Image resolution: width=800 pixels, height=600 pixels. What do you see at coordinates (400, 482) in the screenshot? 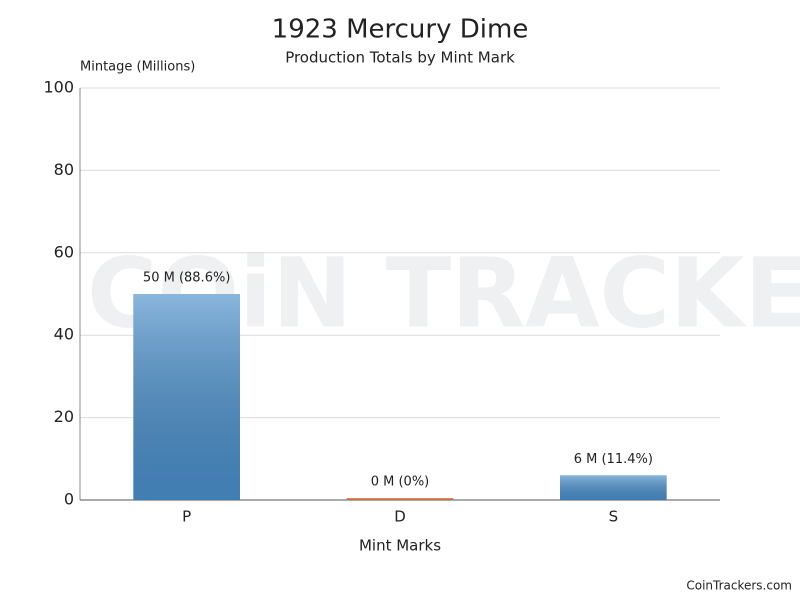
I see `data-label: 0 M (0%)` at bounding box center [400, 482].